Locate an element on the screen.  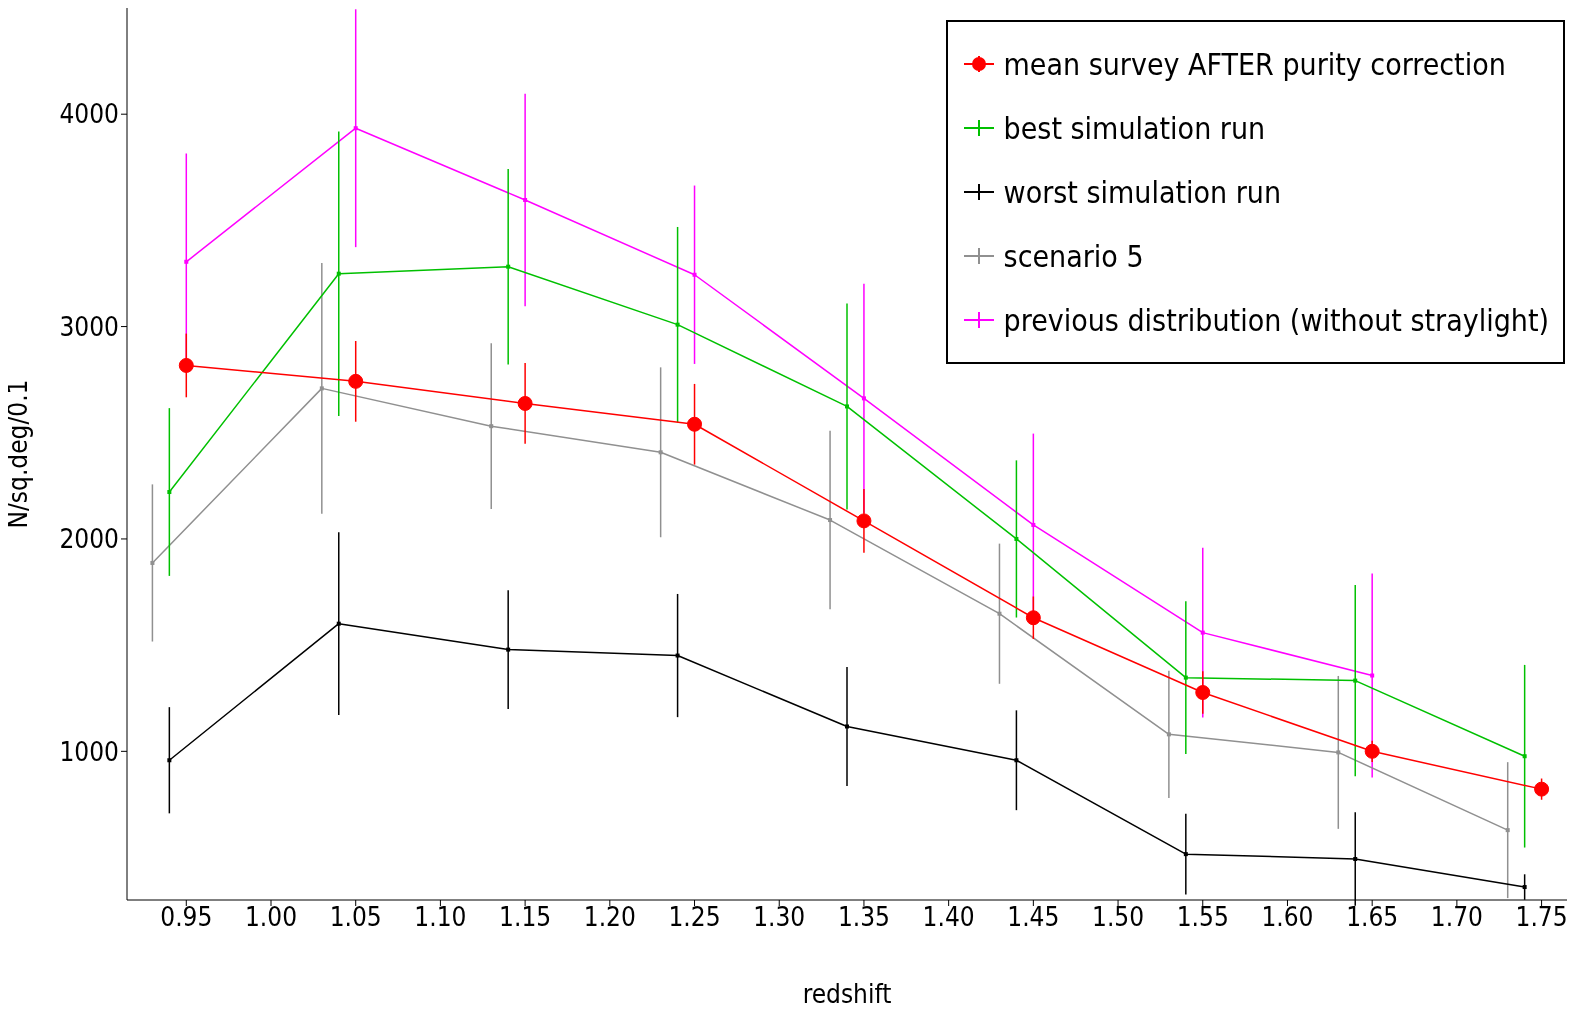
legend-label: previous distribution (without straylight) is located at coordinates (1276, 320).